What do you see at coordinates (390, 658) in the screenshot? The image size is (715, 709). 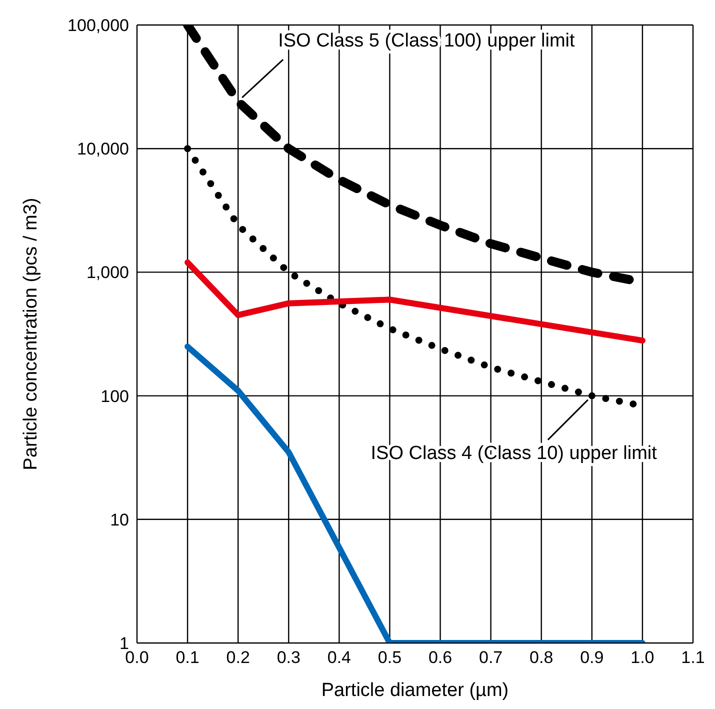 I see `x-tick-label: 0.5` at bounding box center [390, 658].